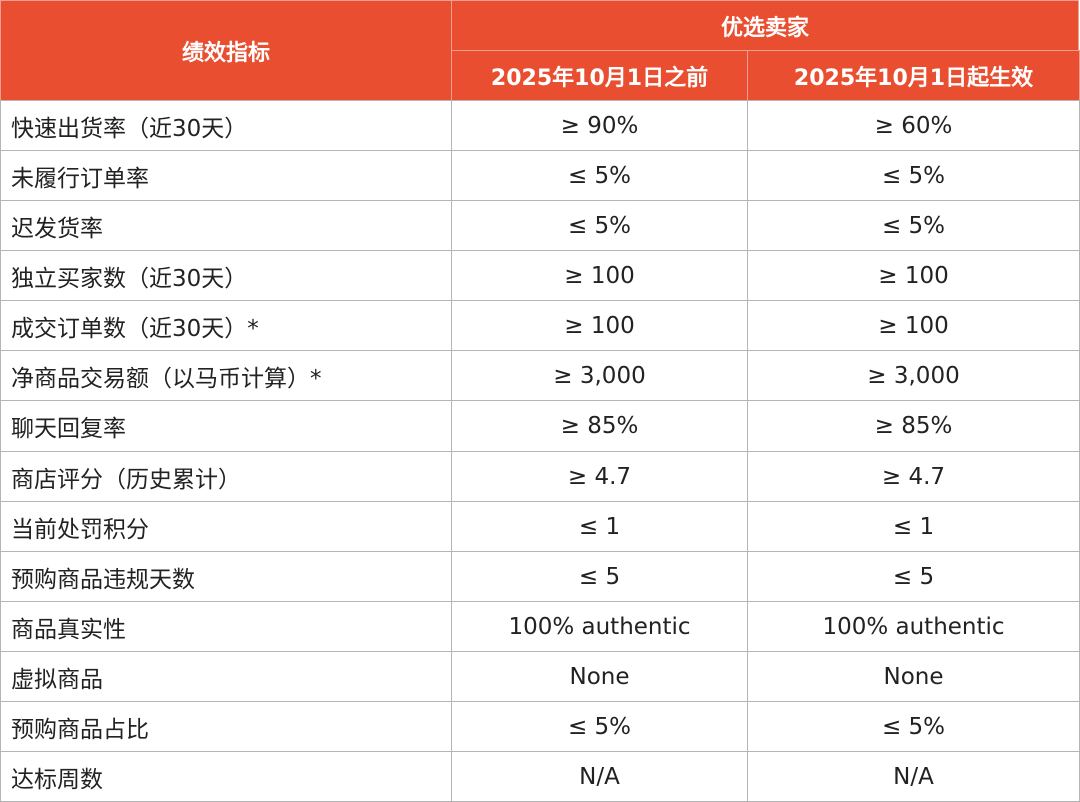  What do you see at coordinates (226, 125) in the screenshot?
I see `metric-name: 快速出货率（近30天）` at bounding box center [226, 125].